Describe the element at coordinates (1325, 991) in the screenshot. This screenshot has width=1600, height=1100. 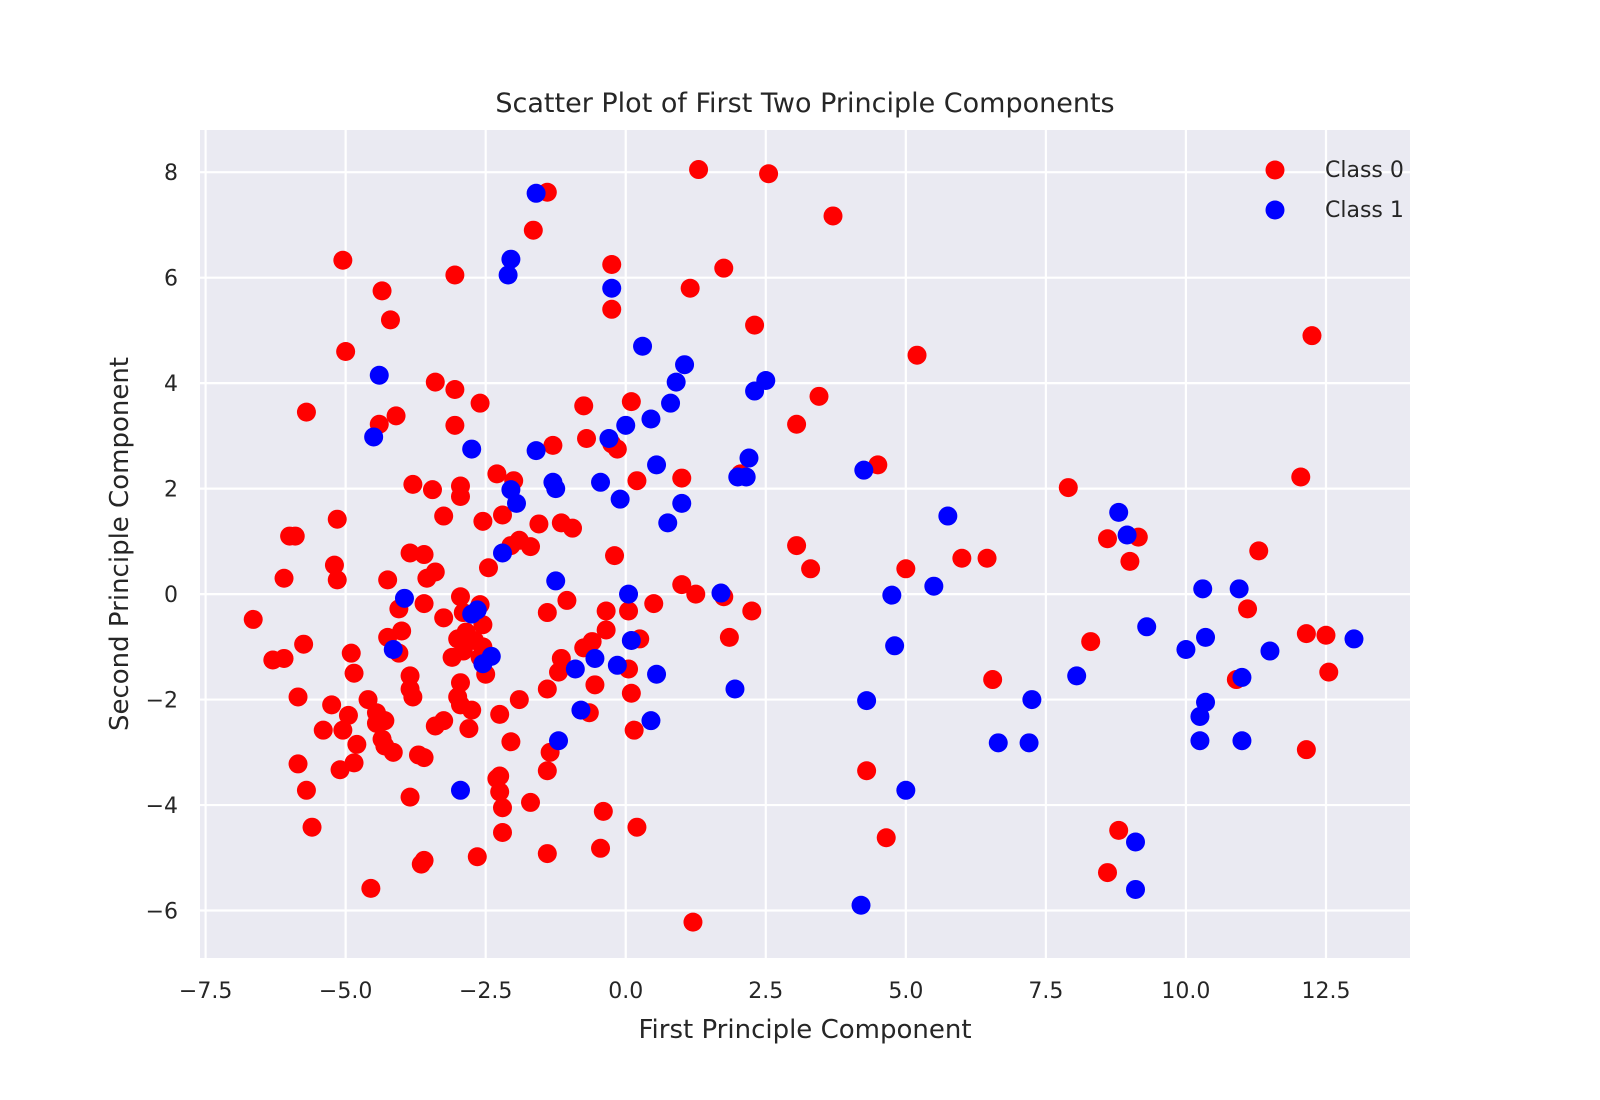
I see `x-tick-label: 12.5` at that location.